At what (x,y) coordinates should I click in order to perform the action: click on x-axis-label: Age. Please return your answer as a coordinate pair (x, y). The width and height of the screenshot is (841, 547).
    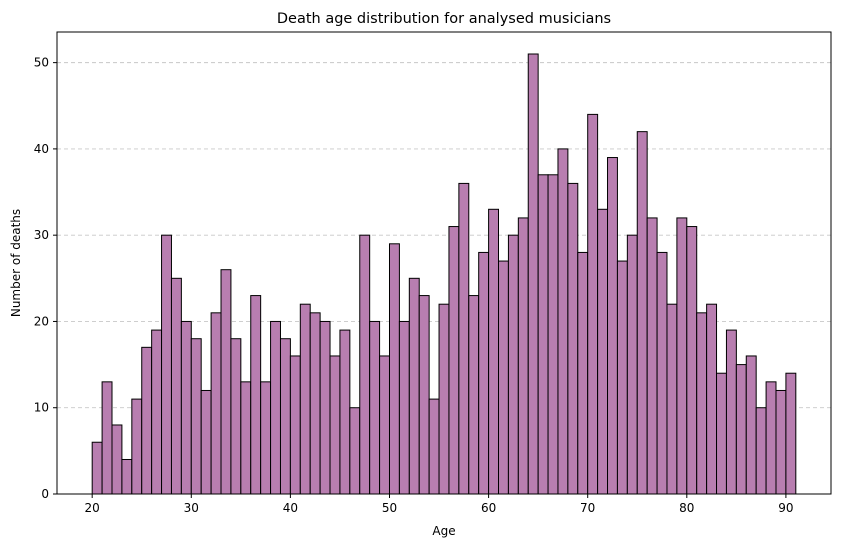
    Looking at the image, I should click on (443, 531).